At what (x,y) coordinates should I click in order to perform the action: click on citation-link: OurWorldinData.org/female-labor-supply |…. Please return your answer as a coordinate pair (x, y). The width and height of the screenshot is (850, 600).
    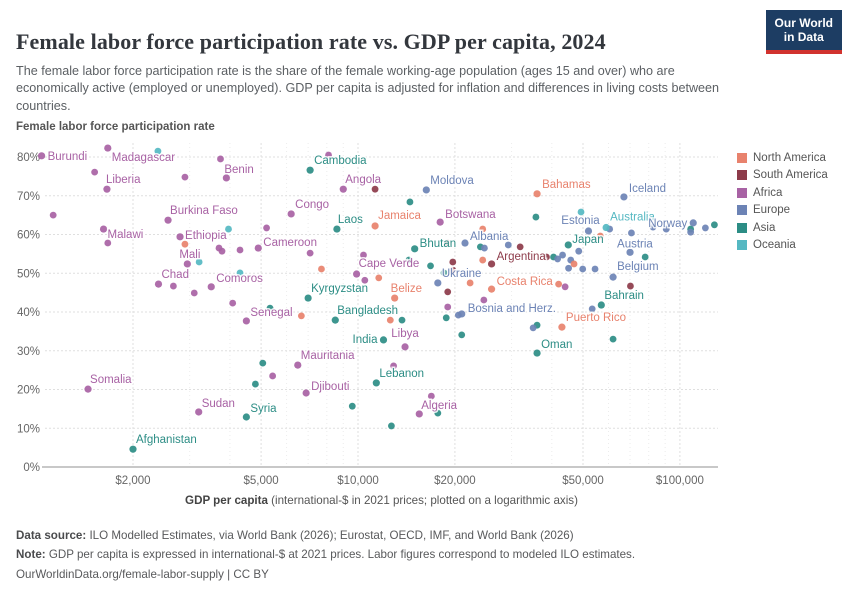
    Looking at the image, I should click on (142, 574).